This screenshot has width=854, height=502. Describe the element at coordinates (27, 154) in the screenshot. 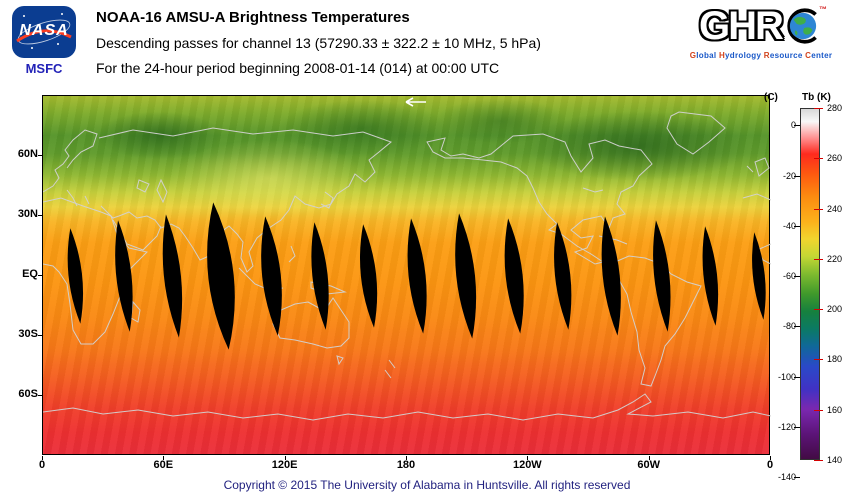

I see `lat-tick-label: 60N` at that location.